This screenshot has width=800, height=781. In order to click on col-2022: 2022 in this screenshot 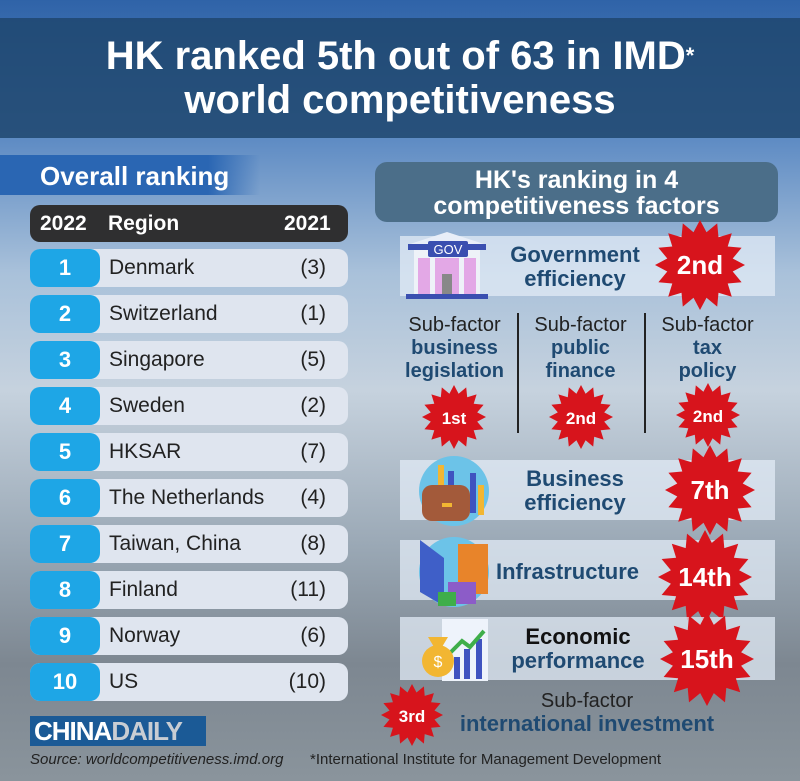, I will do `click(63, 223)`.